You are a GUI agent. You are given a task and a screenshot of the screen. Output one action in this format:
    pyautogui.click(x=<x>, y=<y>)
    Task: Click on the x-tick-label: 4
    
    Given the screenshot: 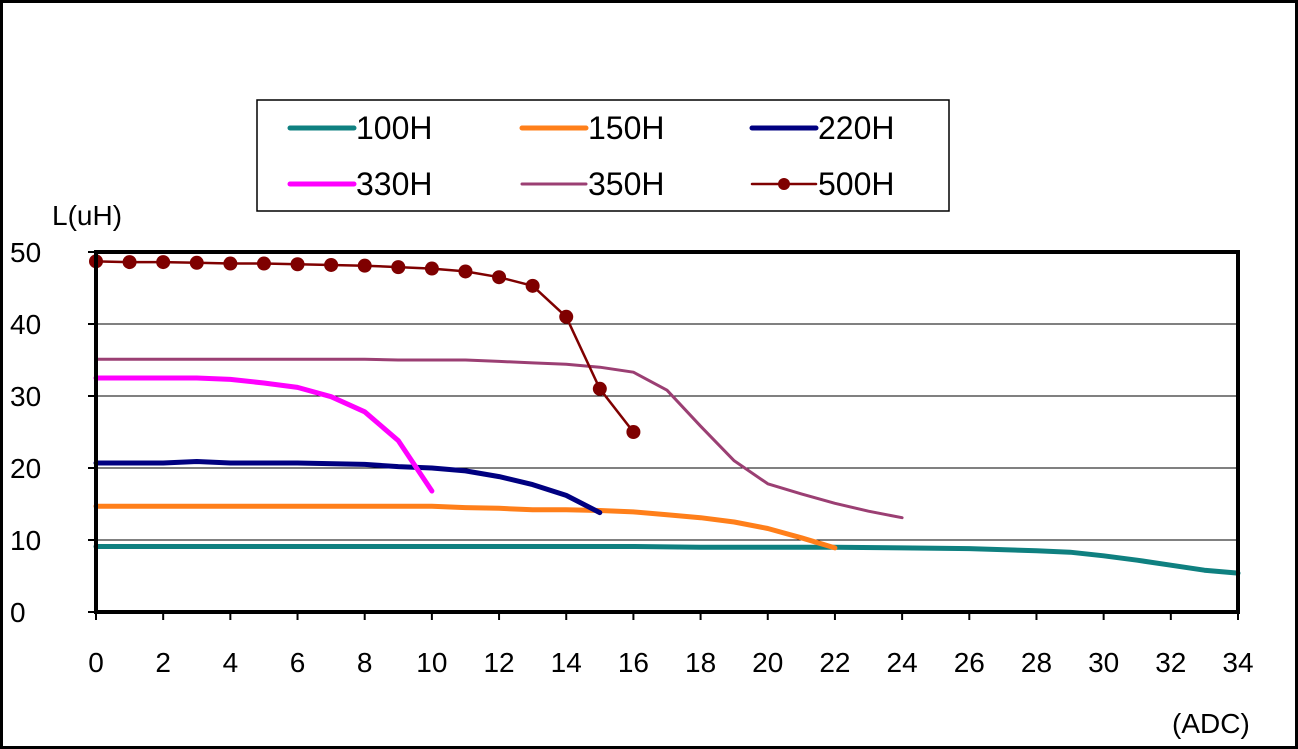 What is the action you would take?
    pyautogui.click(x=231, y=662)
    